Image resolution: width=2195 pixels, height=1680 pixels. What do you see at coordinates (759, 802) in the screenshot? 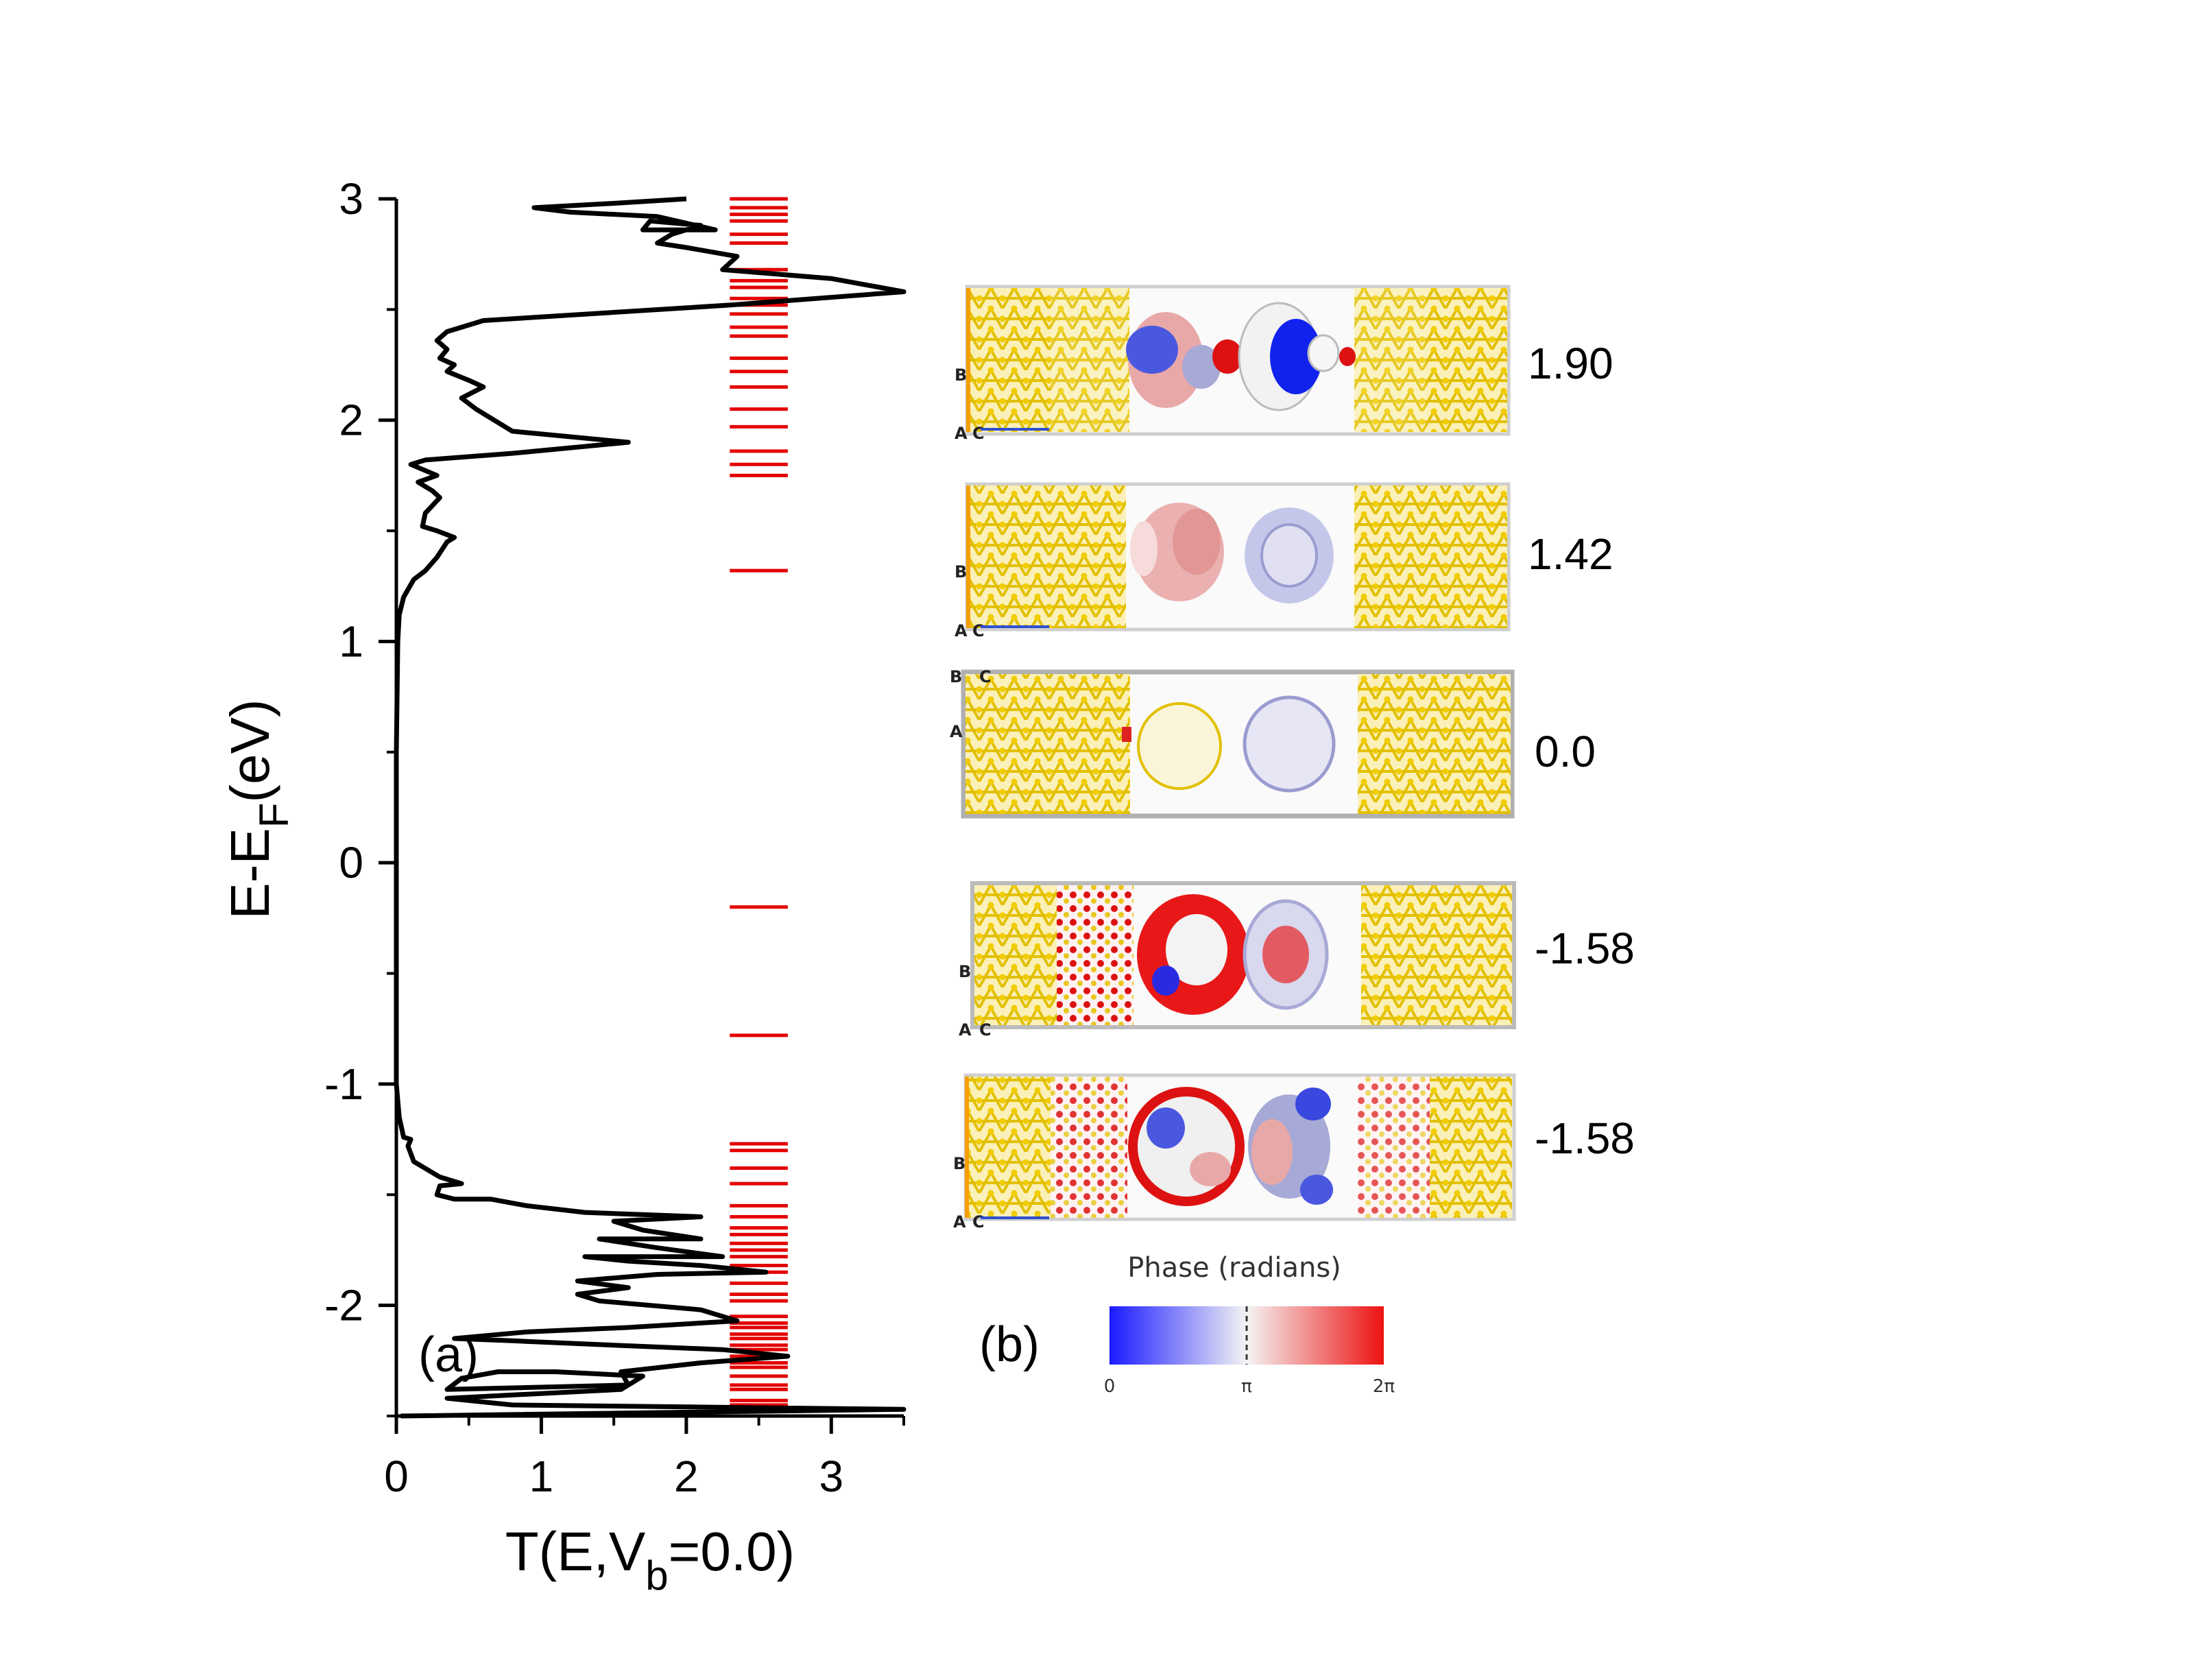
I see `eigenstate-levels` at bounding box center [759, 802].